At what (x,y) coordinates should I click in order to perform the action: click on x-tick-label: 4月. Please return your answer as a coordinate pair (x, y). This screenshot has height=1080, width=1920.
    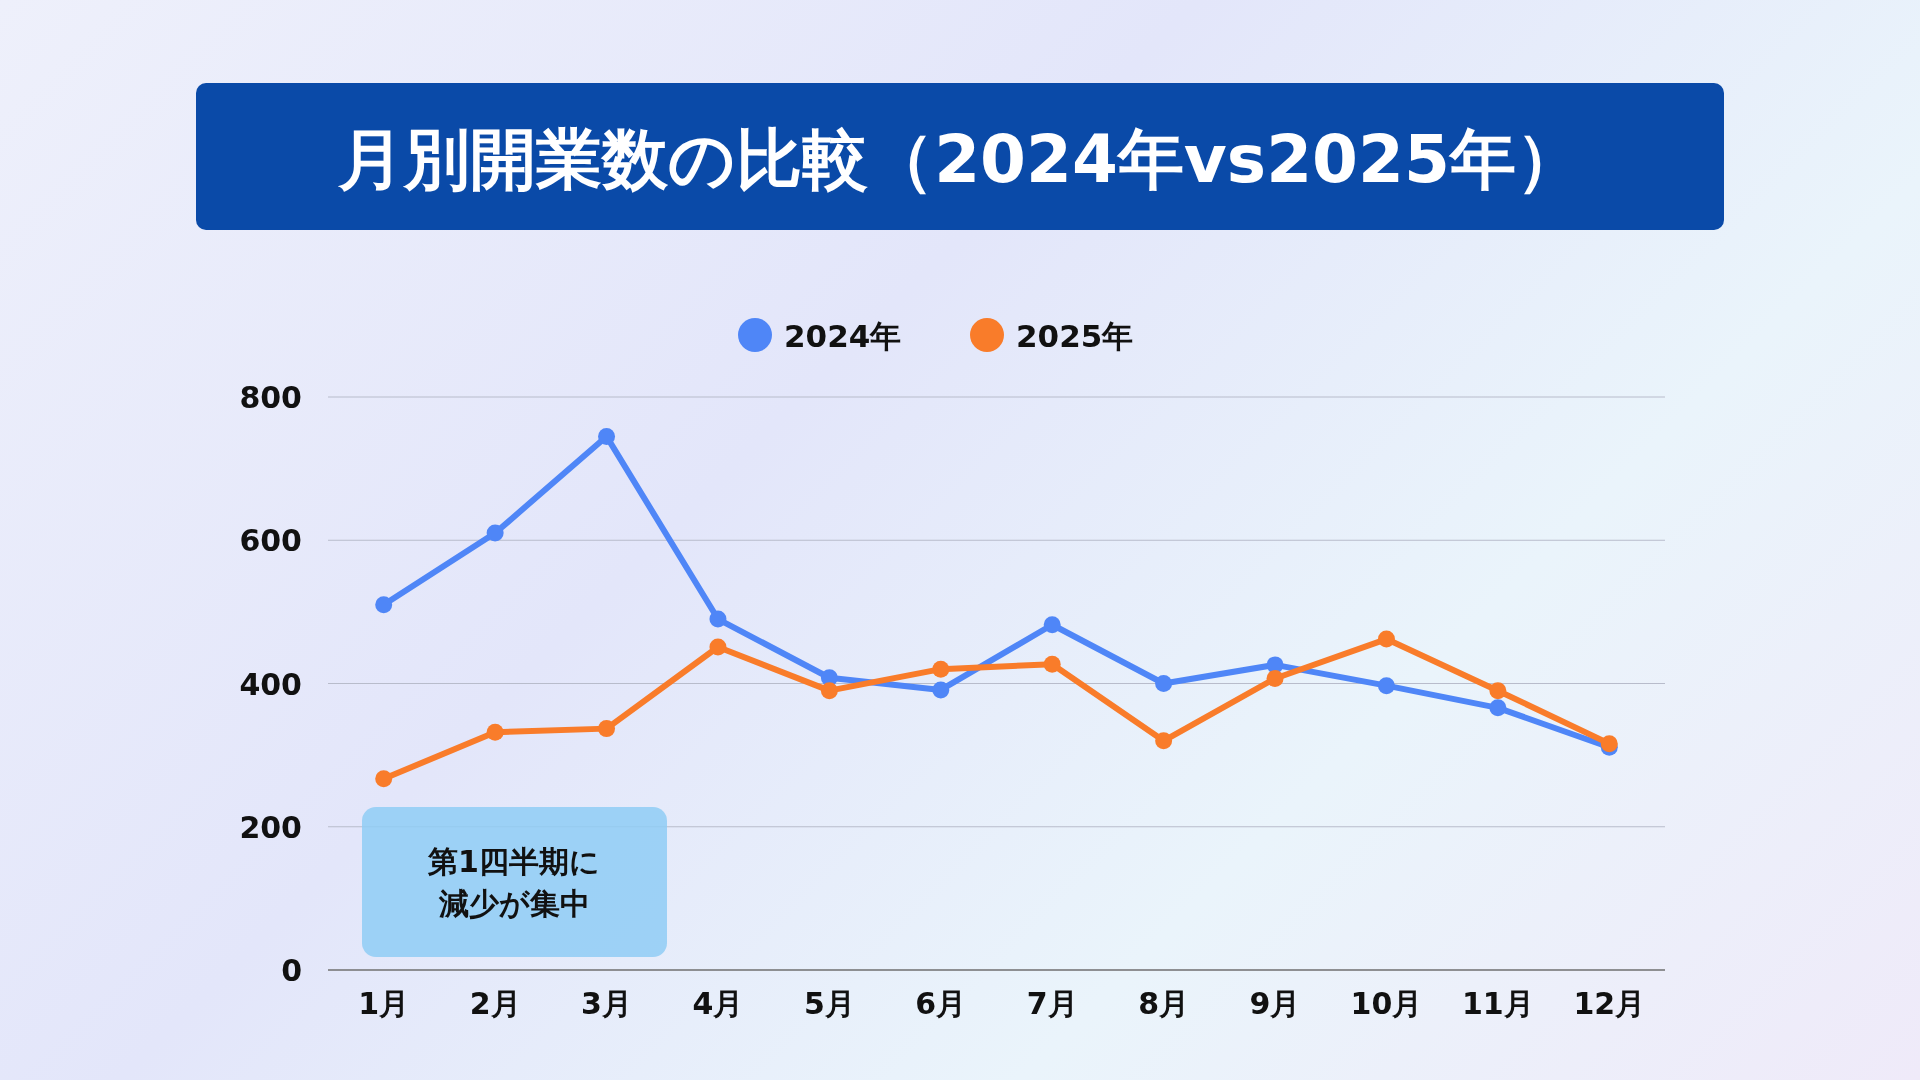
    Looking at the image, I should click on (718, 1003).